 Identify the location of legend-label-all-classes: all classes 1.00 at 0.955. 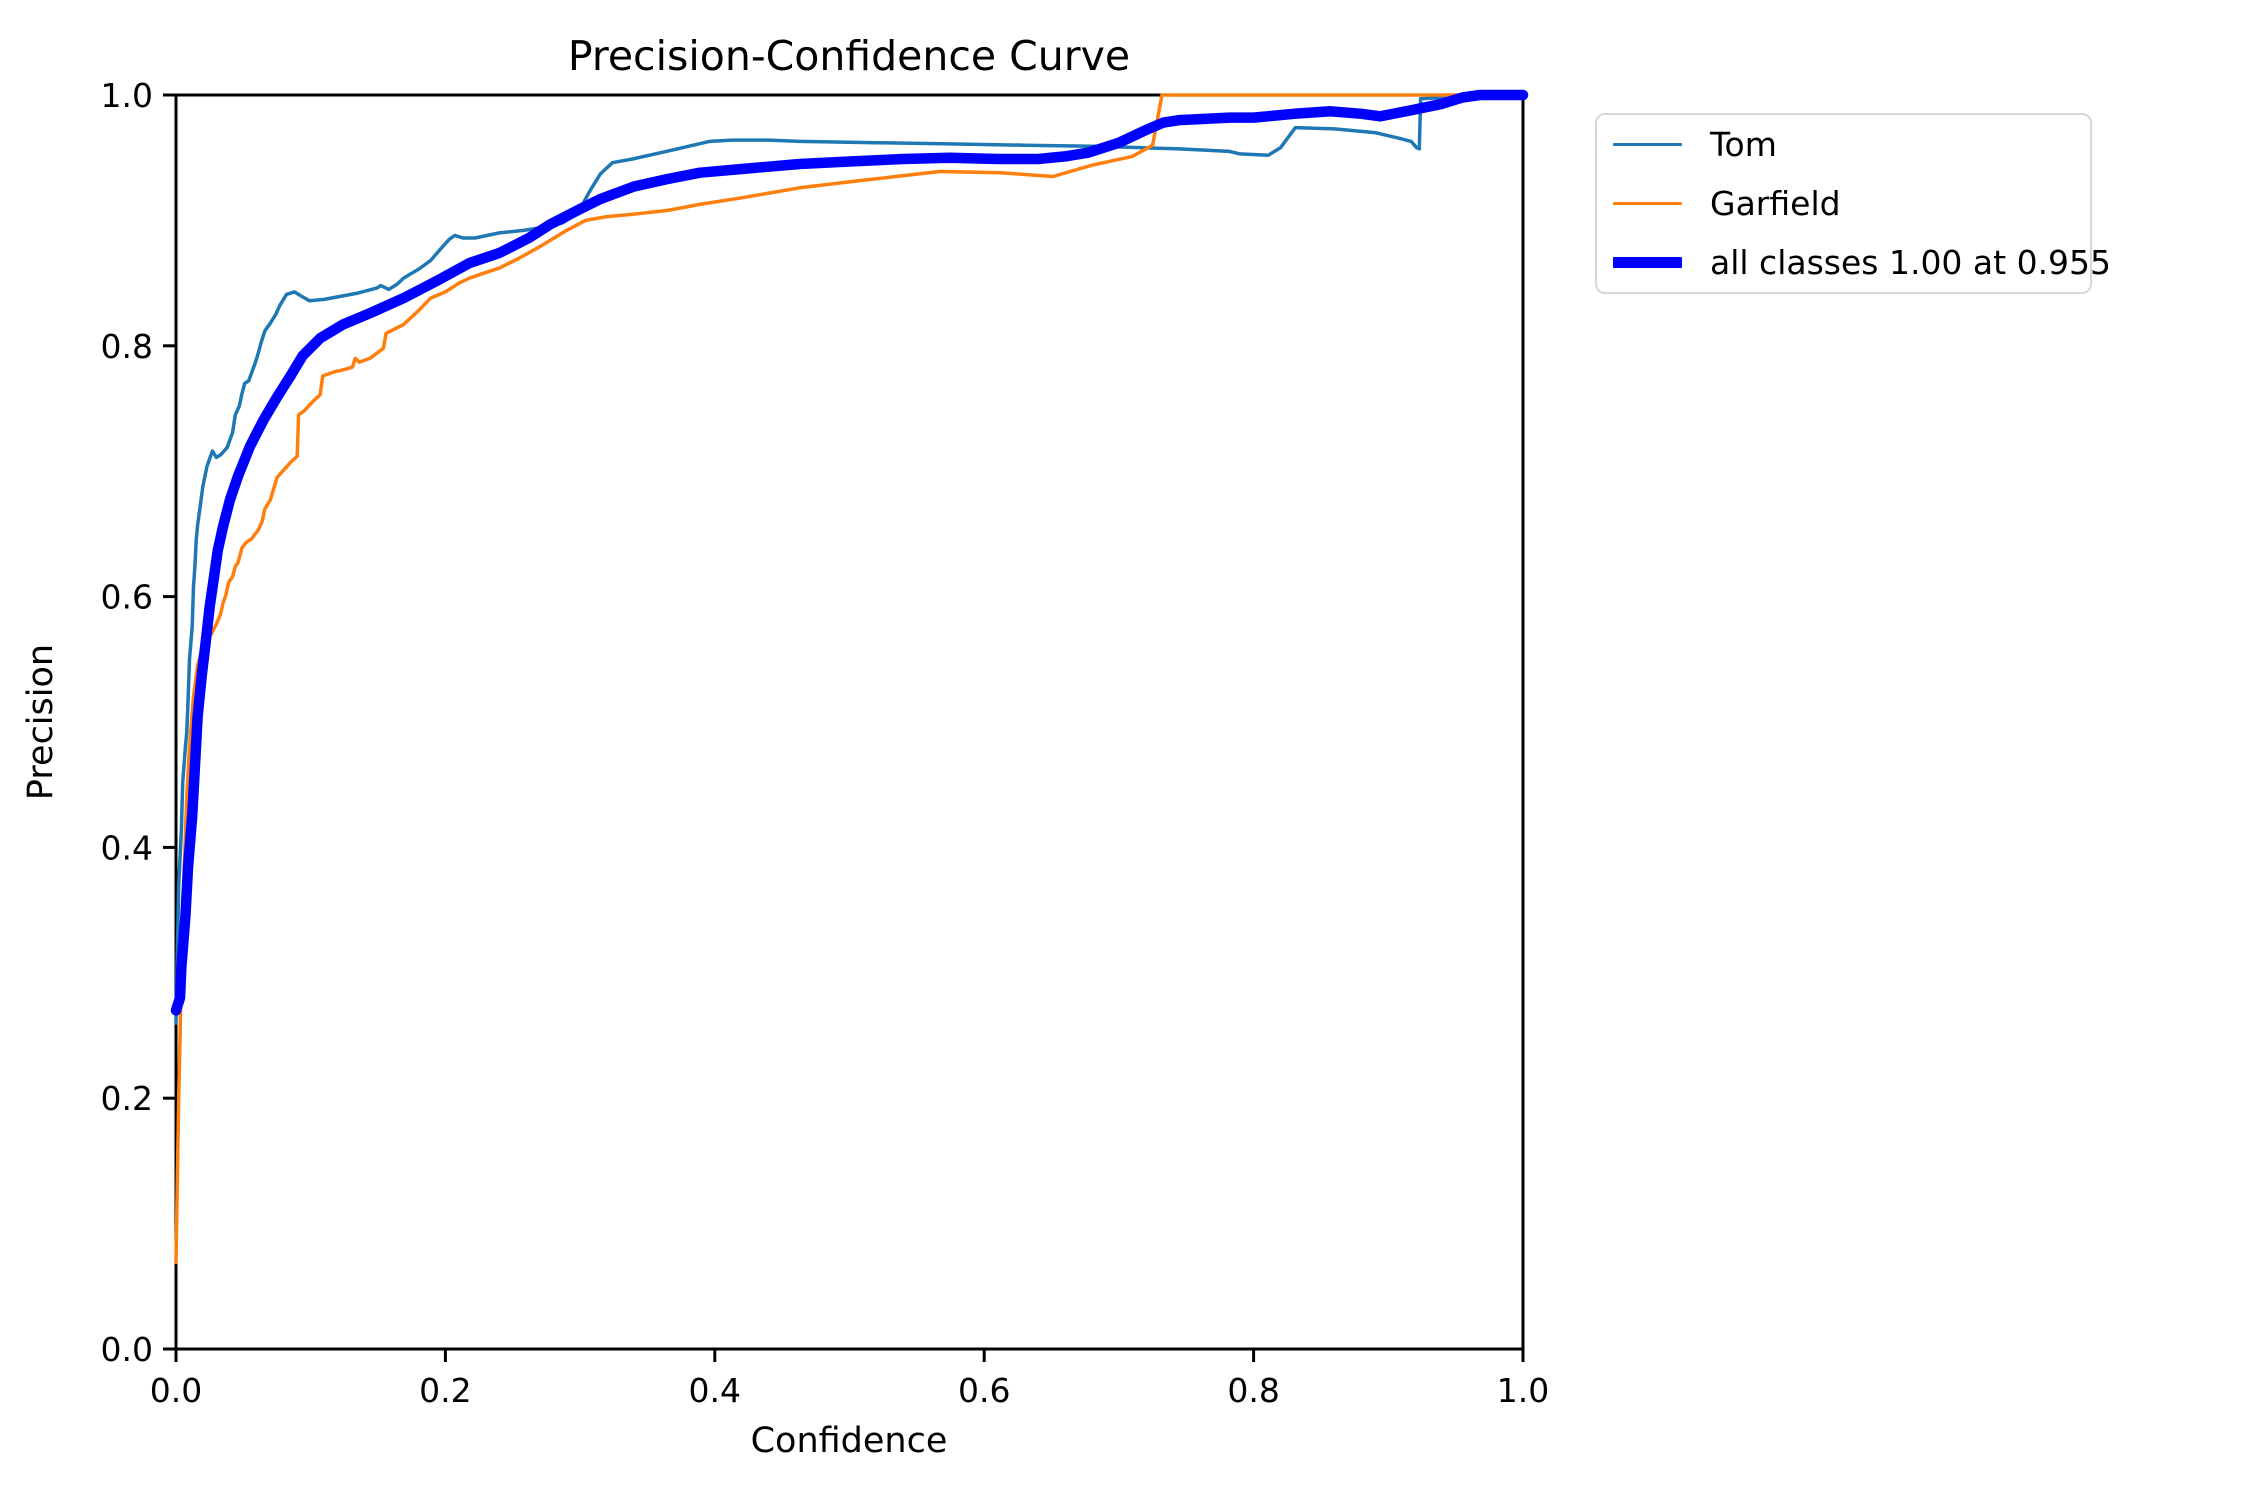
(1911, 262).